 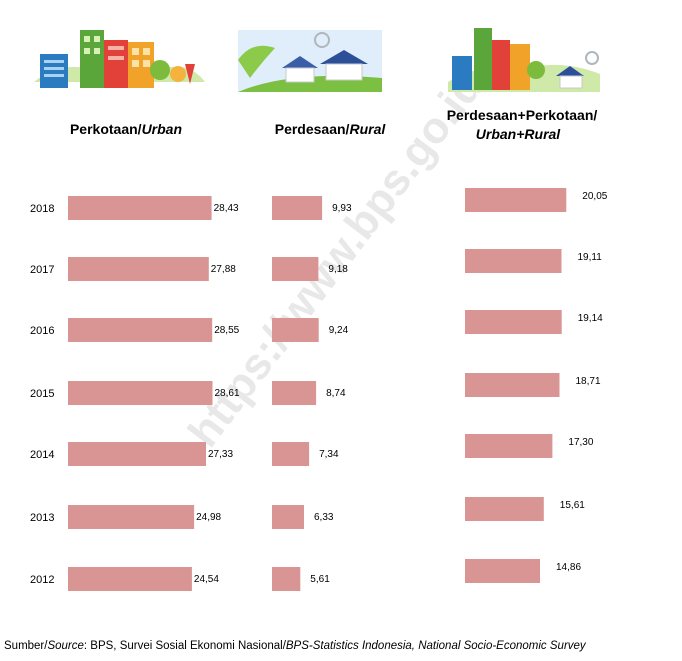 What do you see at coordinates (295, 330) in the screenshot?
I see `bar-1-2016` at bounding box center [295, 330].